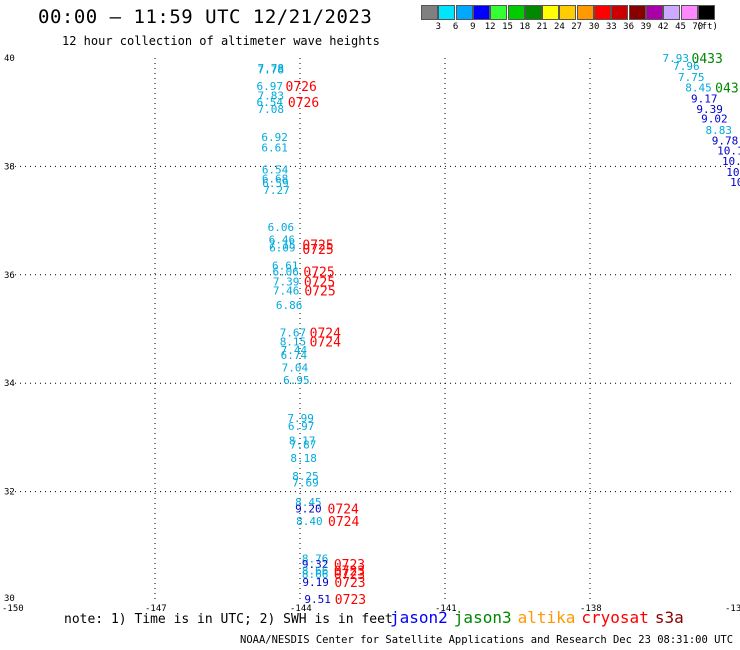  Describe the element at coordinates (542, 27) in the screenshot. I see `colorbar-label: 21` at that location.